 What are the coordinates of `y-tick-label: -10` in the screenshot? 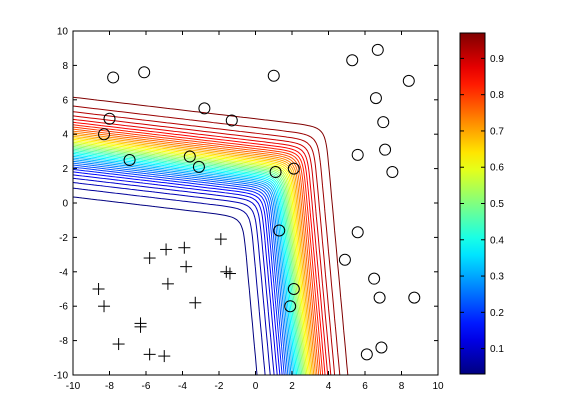 It's located at (61, 376).